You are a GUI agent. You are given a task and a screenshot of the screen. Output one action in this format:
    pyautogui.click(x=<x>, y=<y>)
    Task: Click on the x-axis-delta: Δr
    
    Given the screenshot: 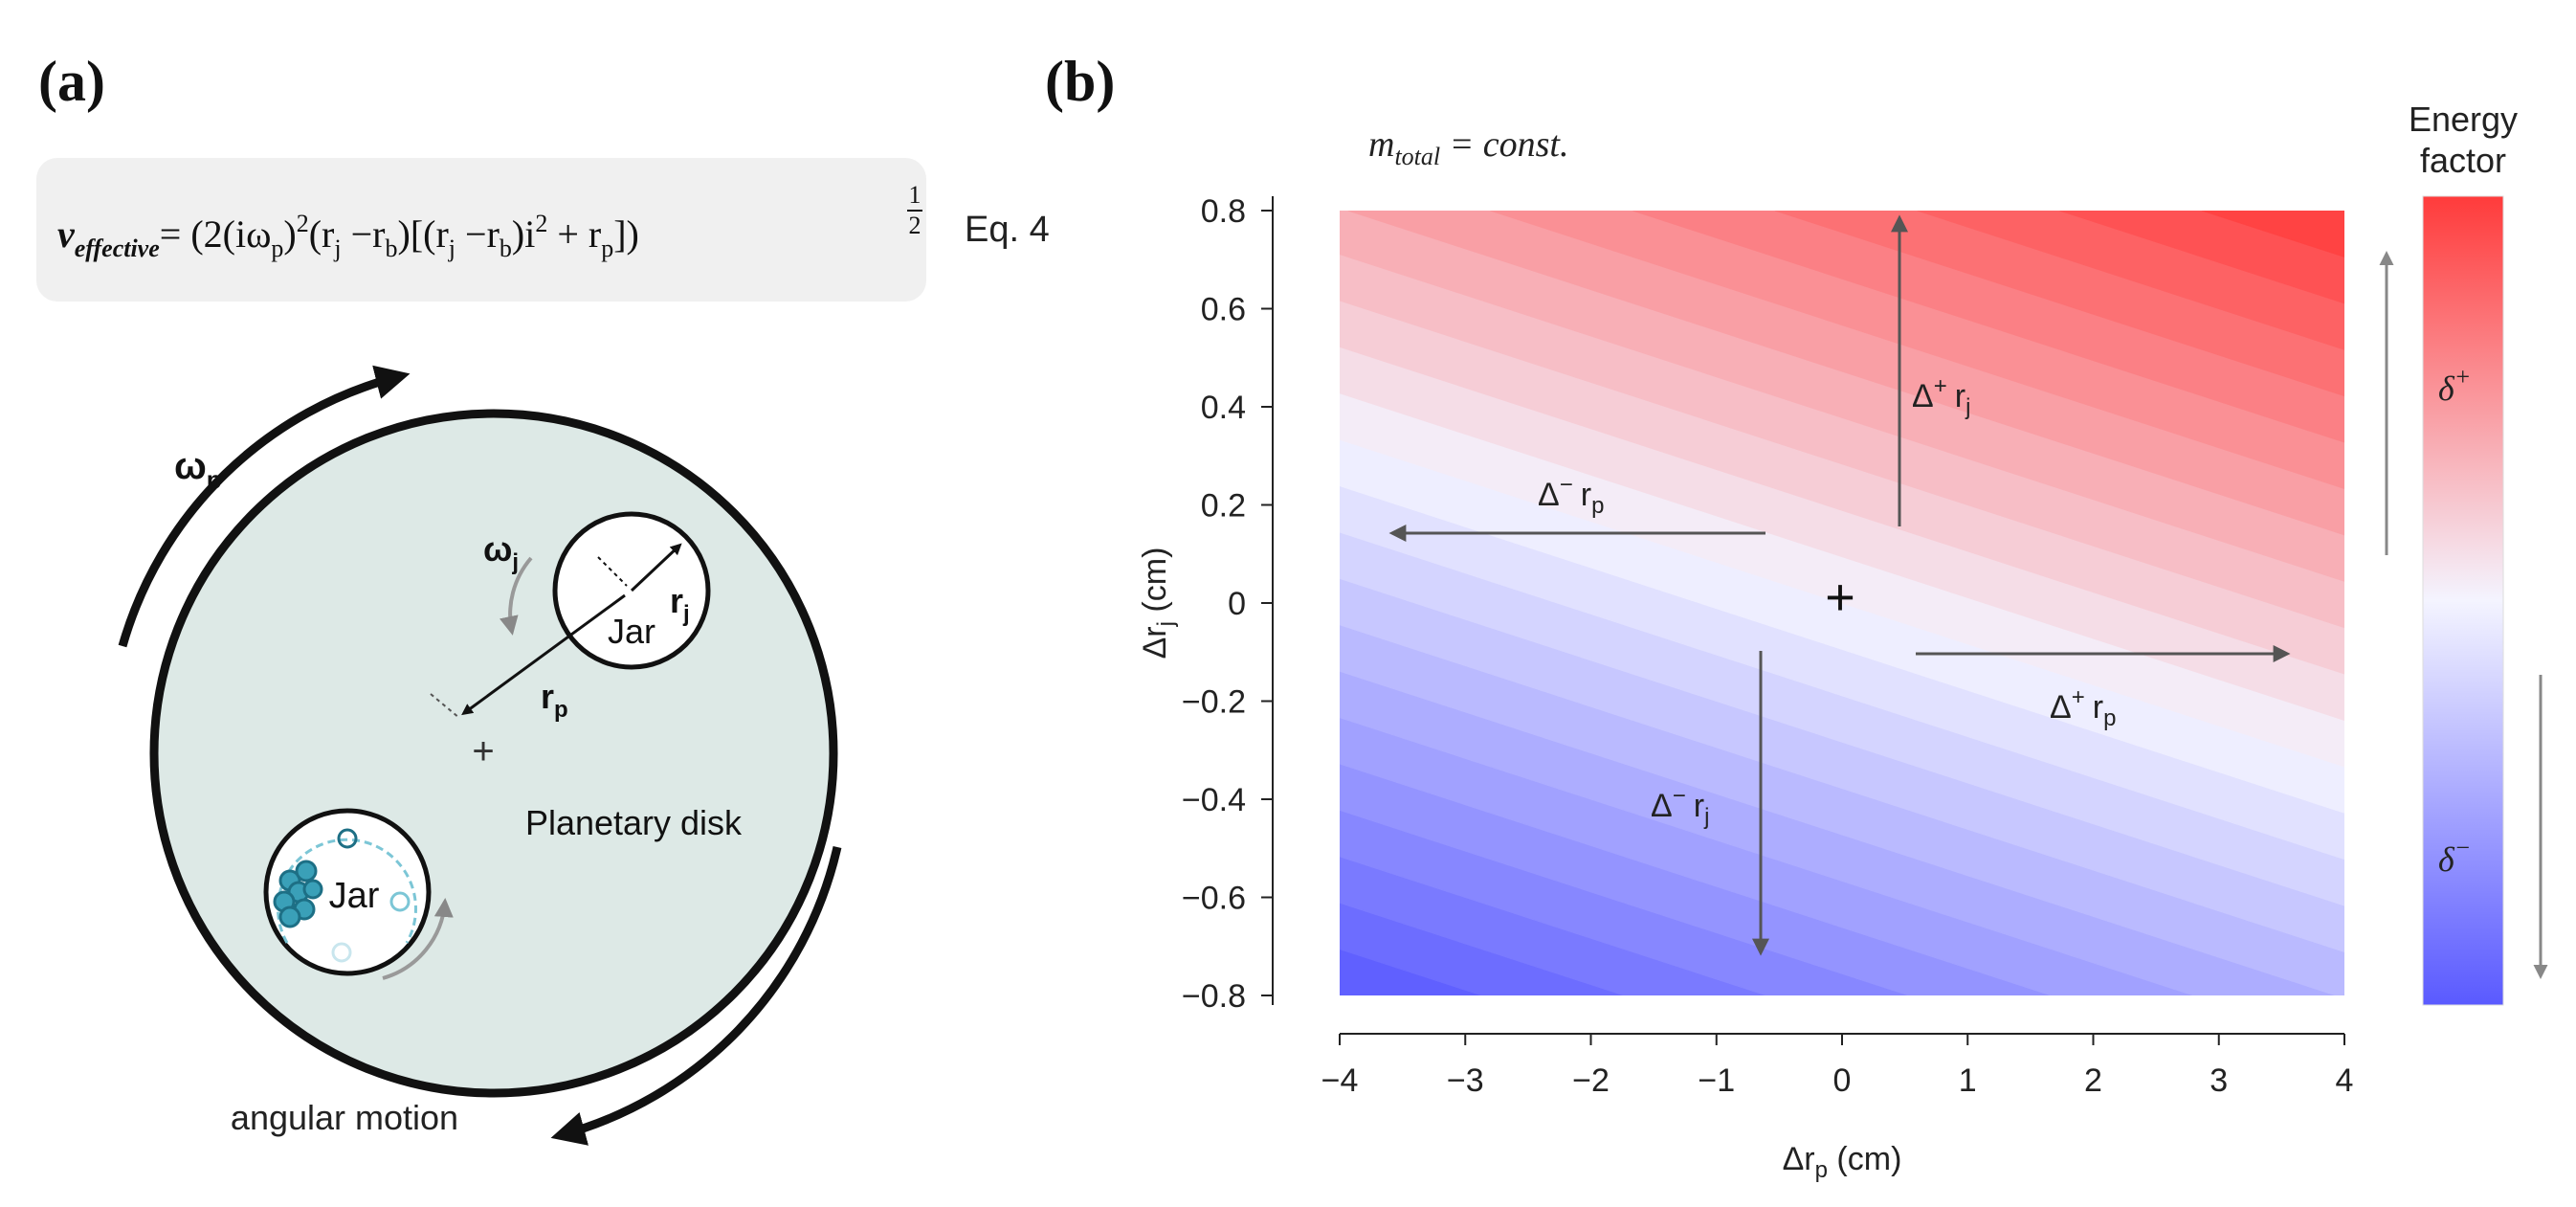 What is the action you would take?
    pyautogui.click(x=1799, y=1159)
    